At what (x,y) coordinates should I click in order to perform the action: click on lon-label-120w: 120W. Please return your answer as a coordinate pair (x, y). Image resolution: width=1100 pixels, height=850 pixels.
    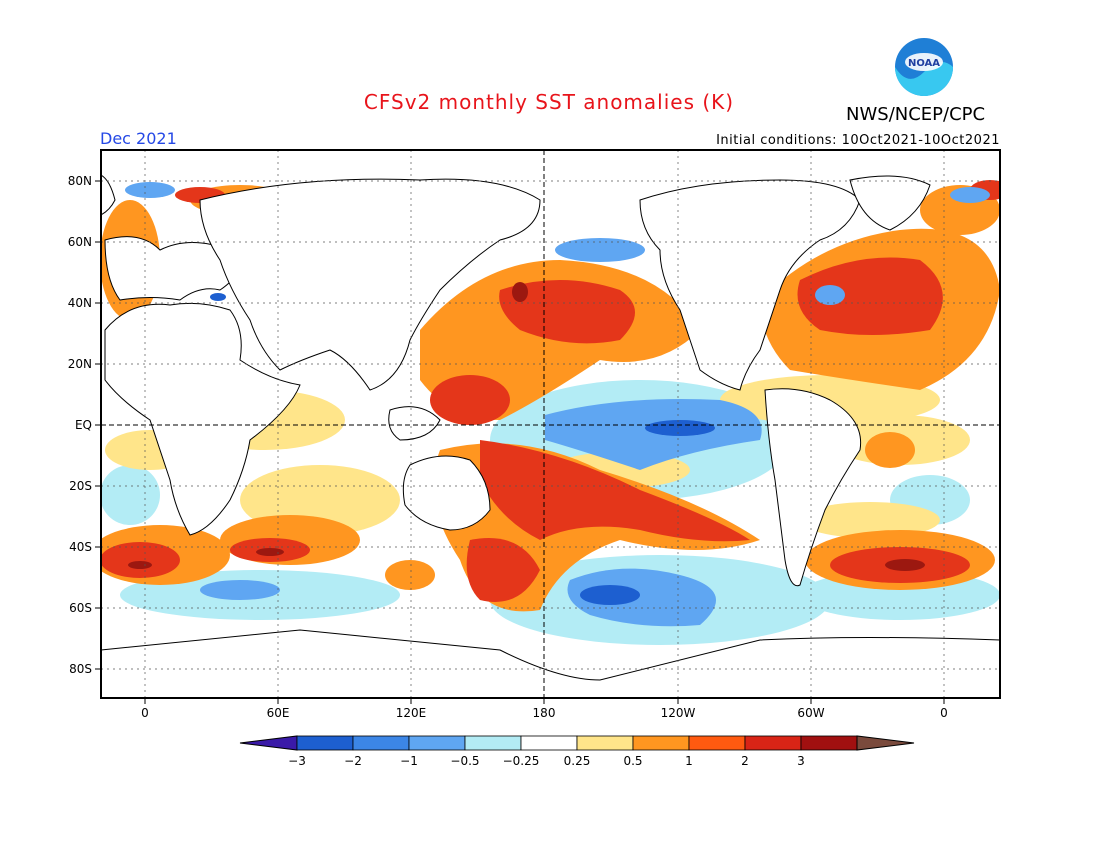
    Looking at the image, I should click on (678, 713).